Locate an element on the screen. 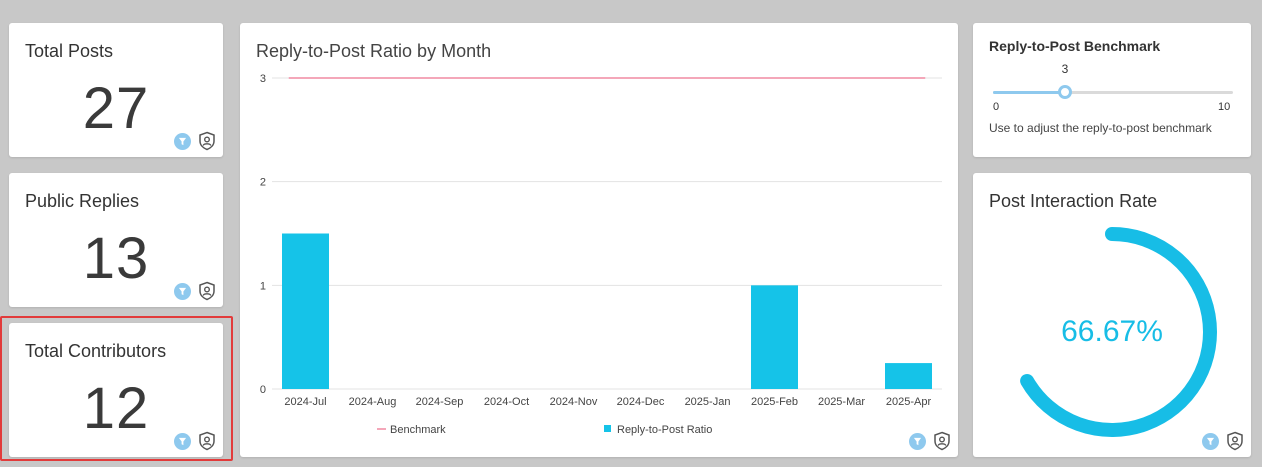 Image resolution: width=1262 pixels, height=467 pixels. legend-swatch-ratio is located at coordinates (607, 428).